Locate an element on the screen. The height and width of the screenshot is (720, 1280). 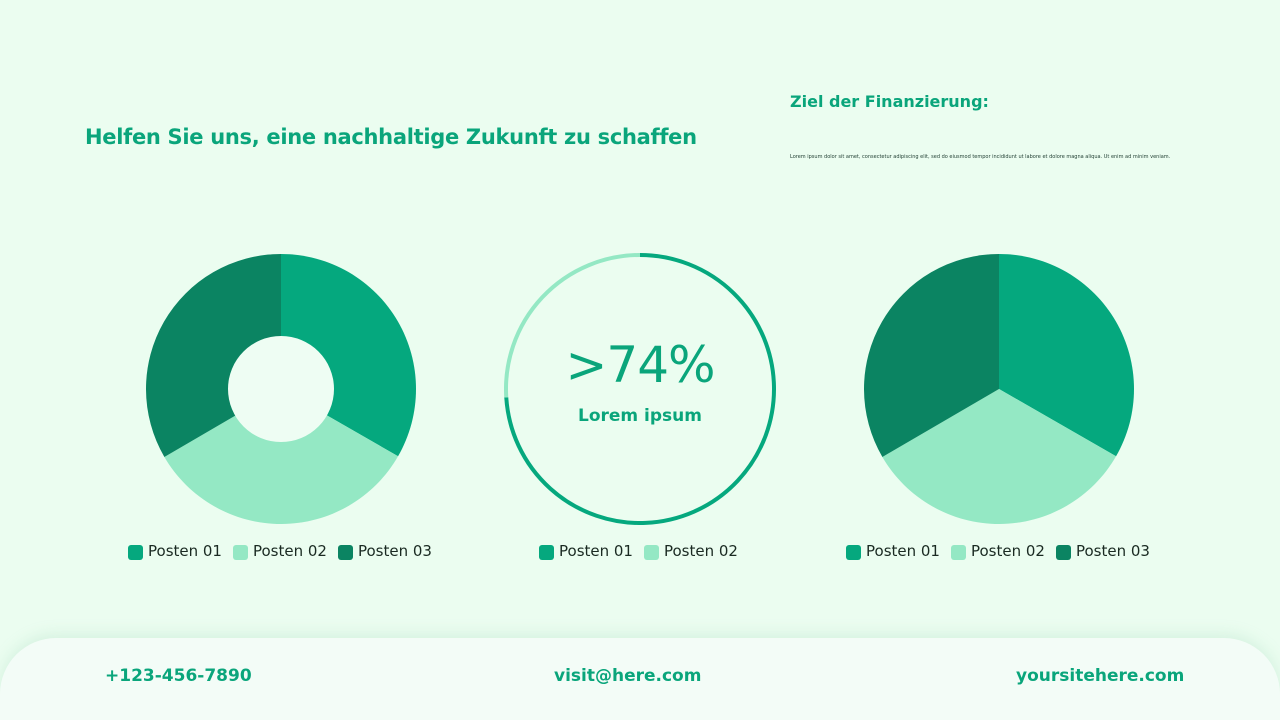
funding-goal-title: Ziel der Finanzierung: is located at coordinates (889, 101).